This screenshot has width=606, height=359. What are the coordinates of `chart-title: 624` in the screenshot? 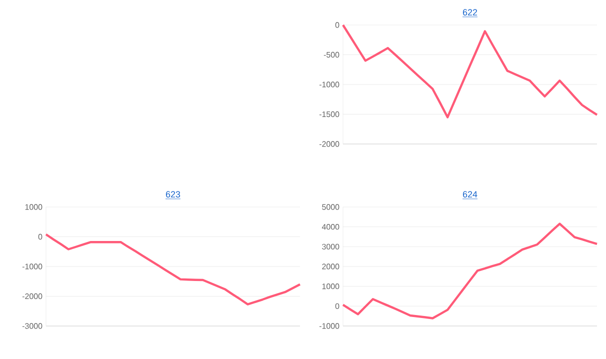 It's located at (470, 194).